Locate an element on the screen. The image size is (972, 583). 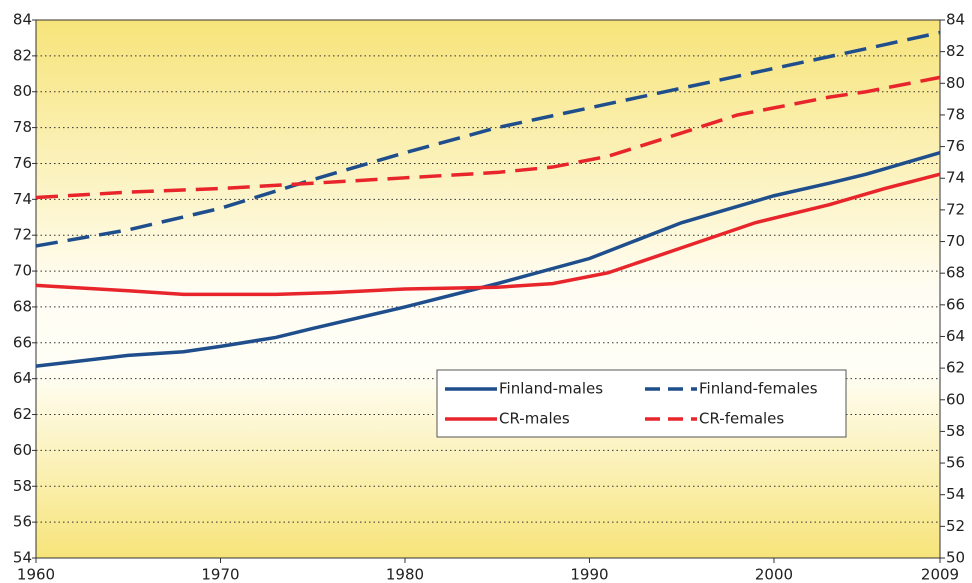
y2-tick-label: 56 is located at coordinates (955, 463).